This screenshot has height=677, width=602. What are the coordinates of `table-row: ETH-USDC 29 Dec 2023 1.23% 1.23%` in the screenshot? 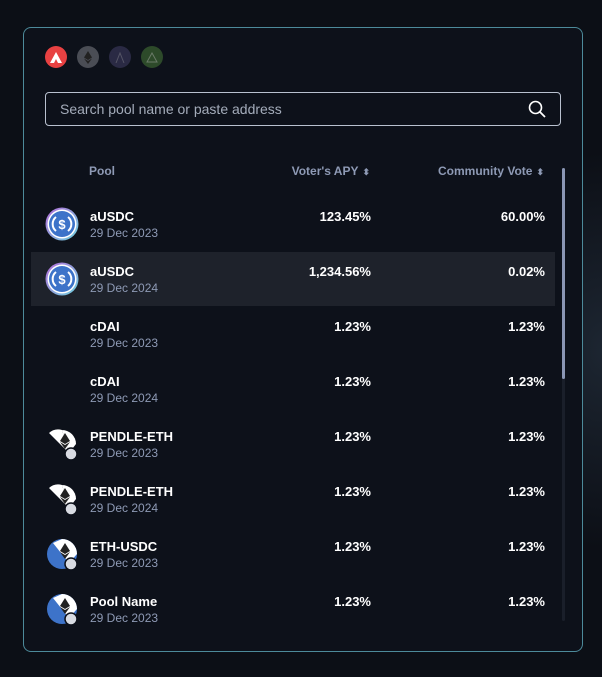 It's located at (293, 554).